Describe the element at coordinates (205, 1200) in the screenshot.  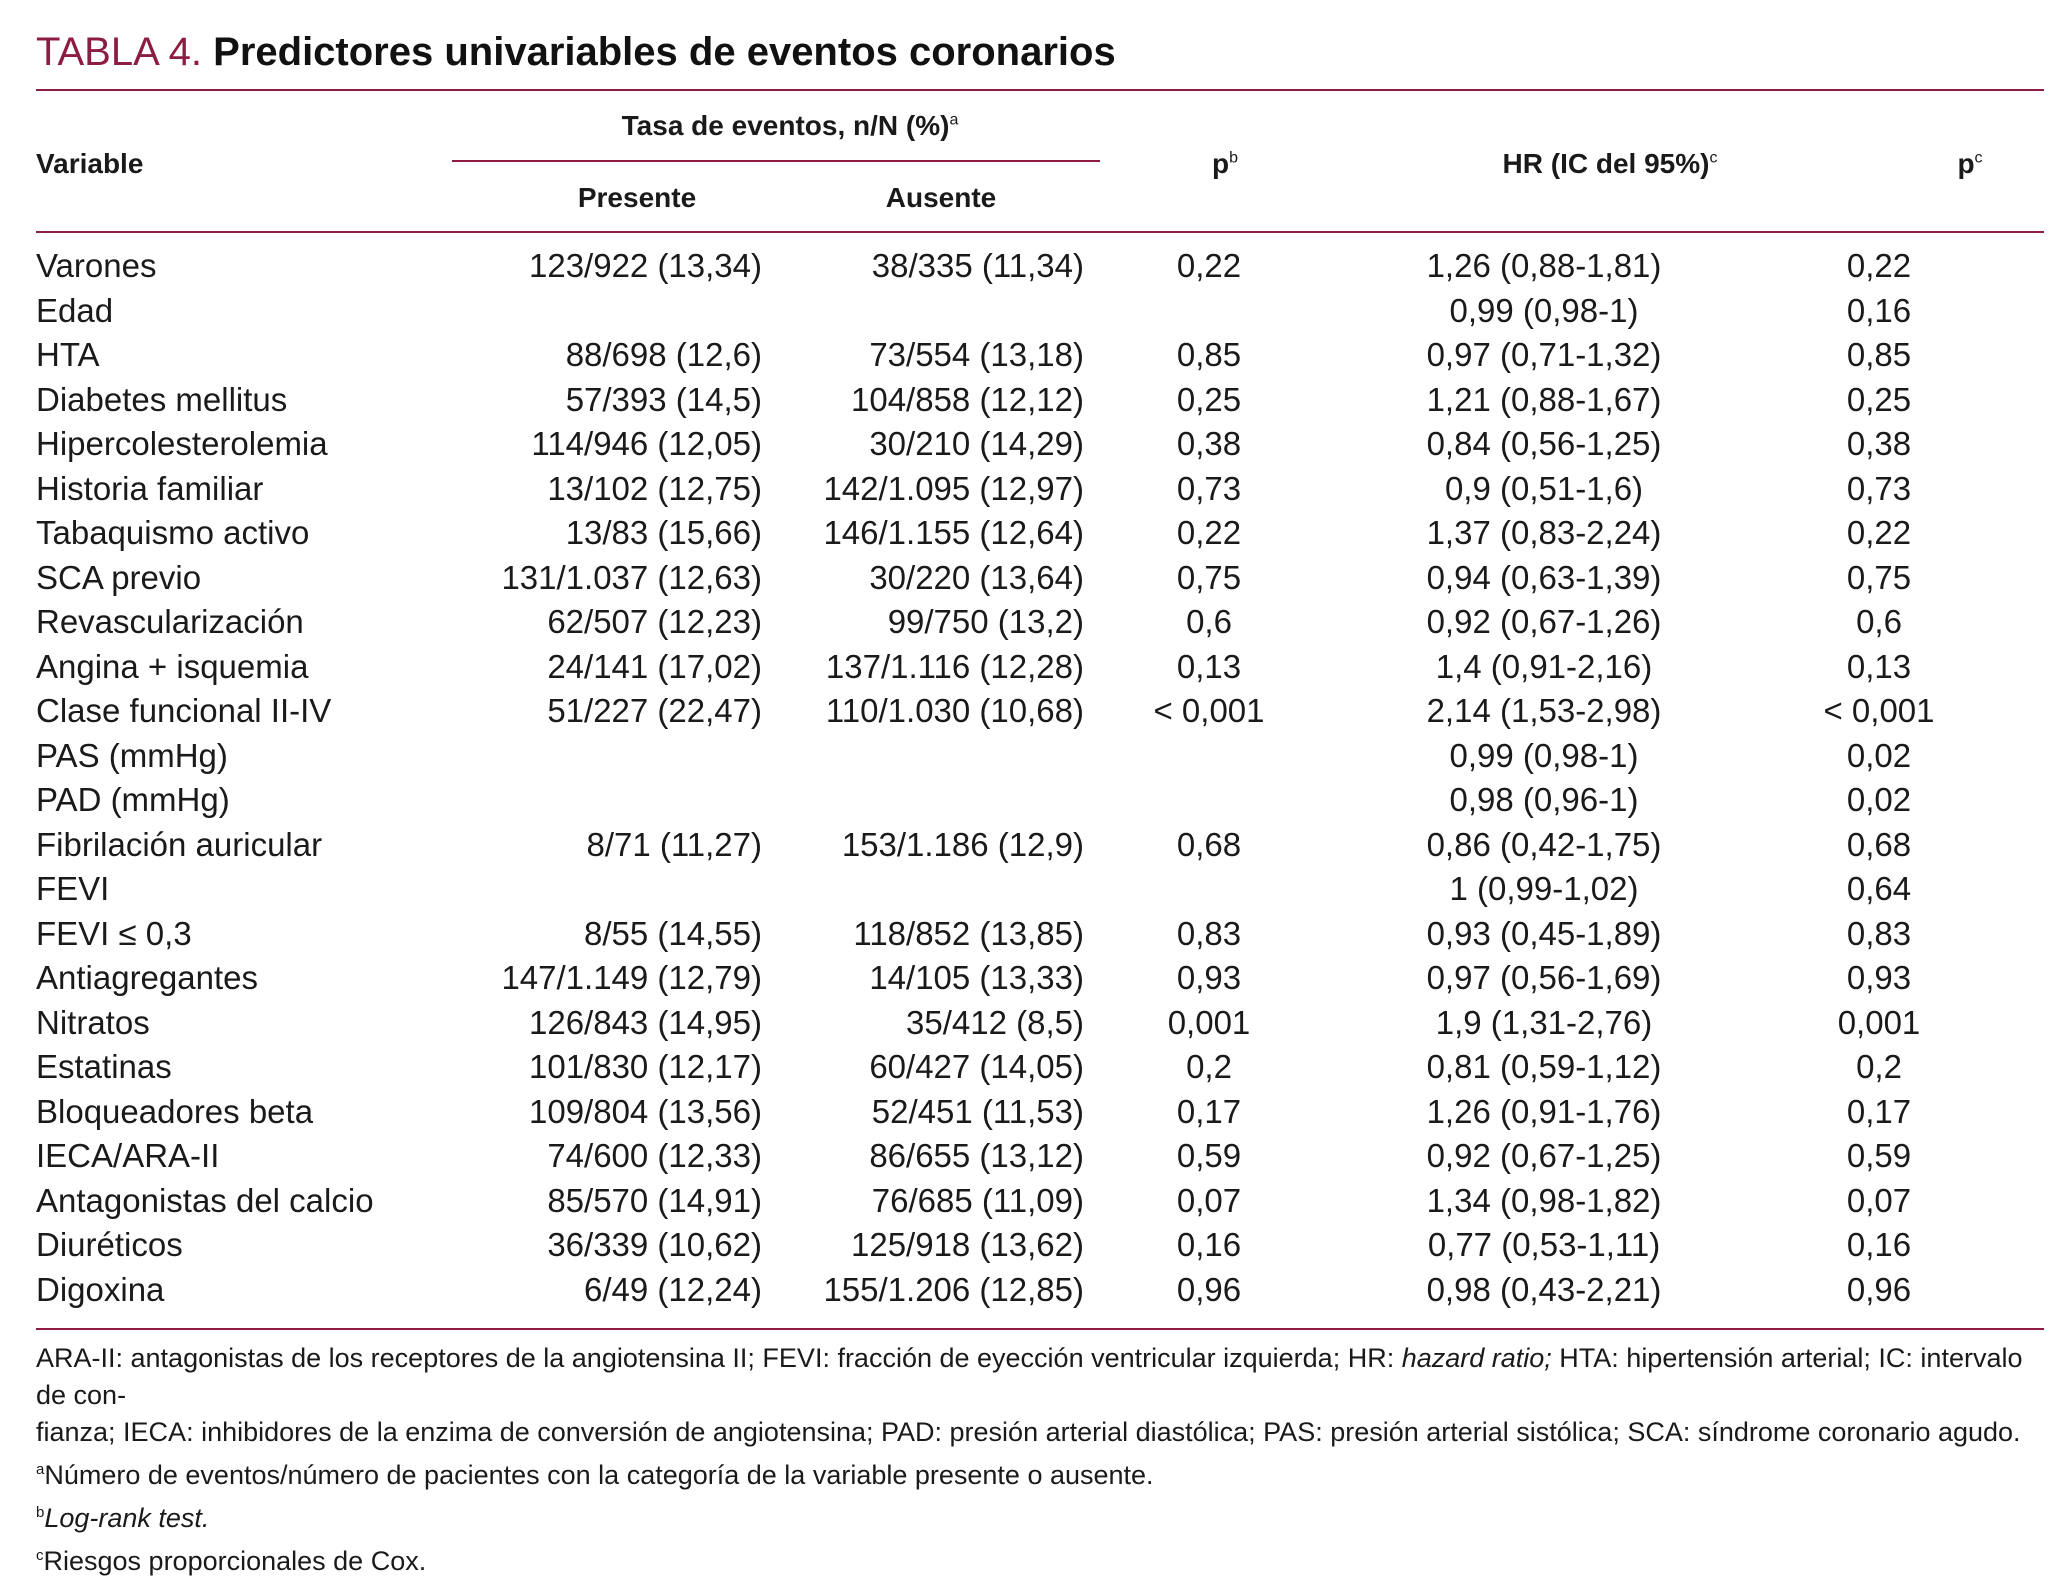
I see `cell-variable: Antagonistas del calcio` at that location.